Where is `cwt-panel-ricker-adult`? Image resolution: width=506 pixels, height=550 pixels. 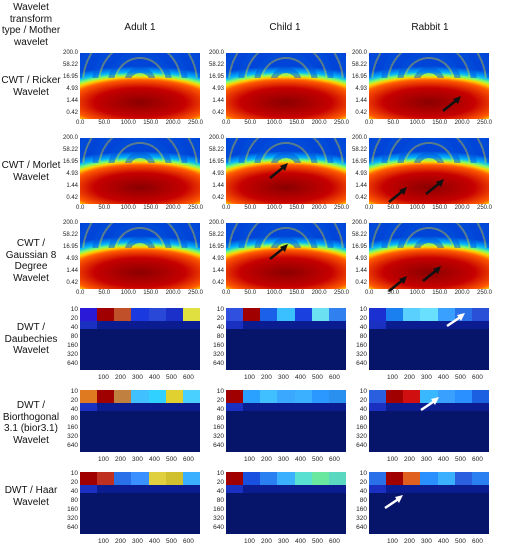 cwt-panel-ricker-adult is located at coordinates (140, 86).